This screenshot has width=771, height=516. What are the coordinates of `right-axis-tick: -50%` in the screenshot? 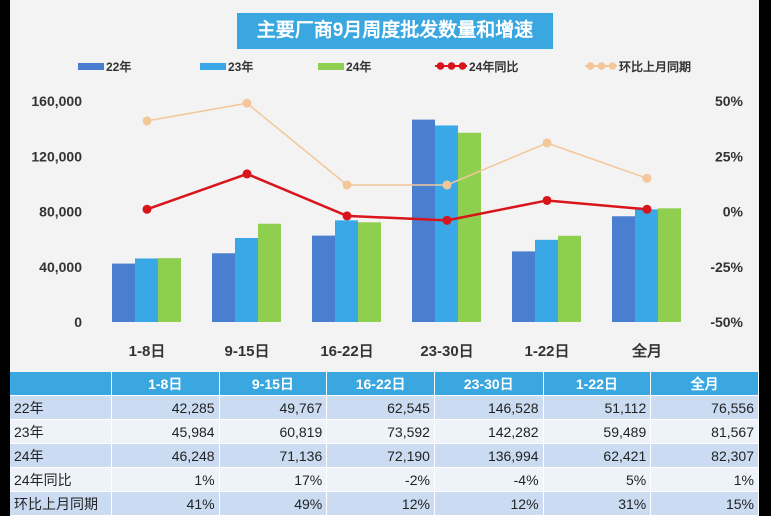 It's located at (726, 322).